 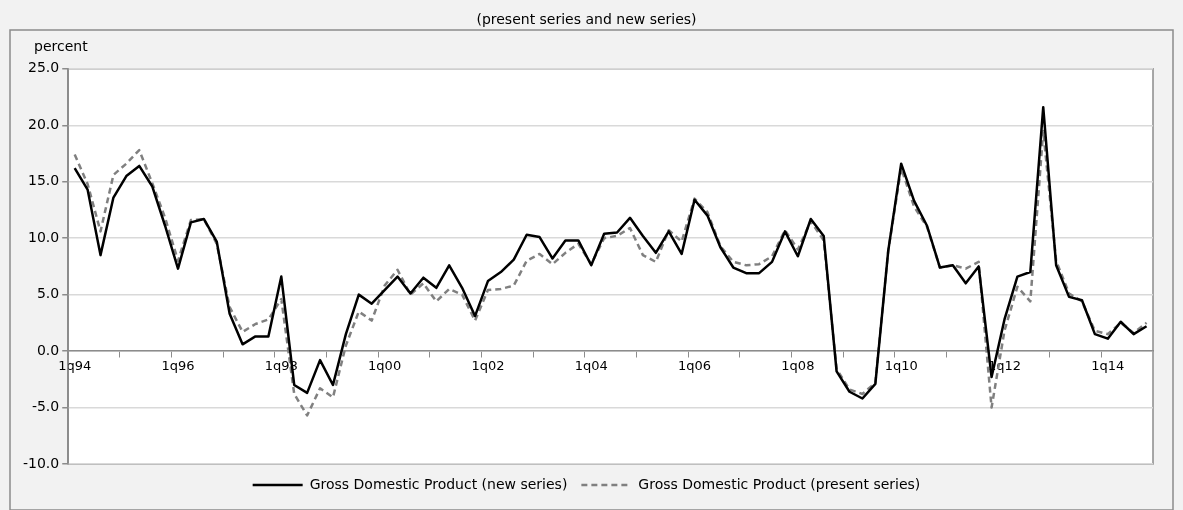 I want to click on x-tick-label: 1q06, so click(x=695, y=366).